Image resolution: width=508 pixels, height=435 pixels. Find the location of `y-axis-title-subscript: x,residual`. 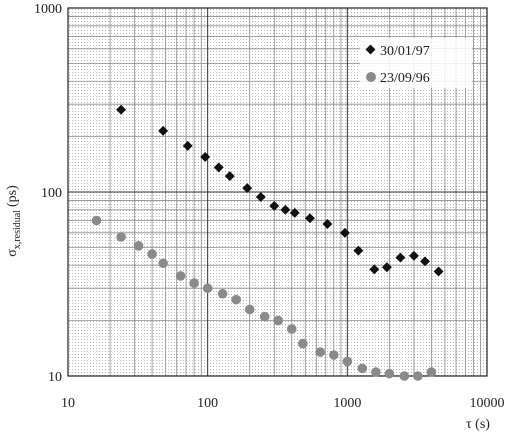

y-axis-title-subscript: x,residual is located at coordinates (17, 229).